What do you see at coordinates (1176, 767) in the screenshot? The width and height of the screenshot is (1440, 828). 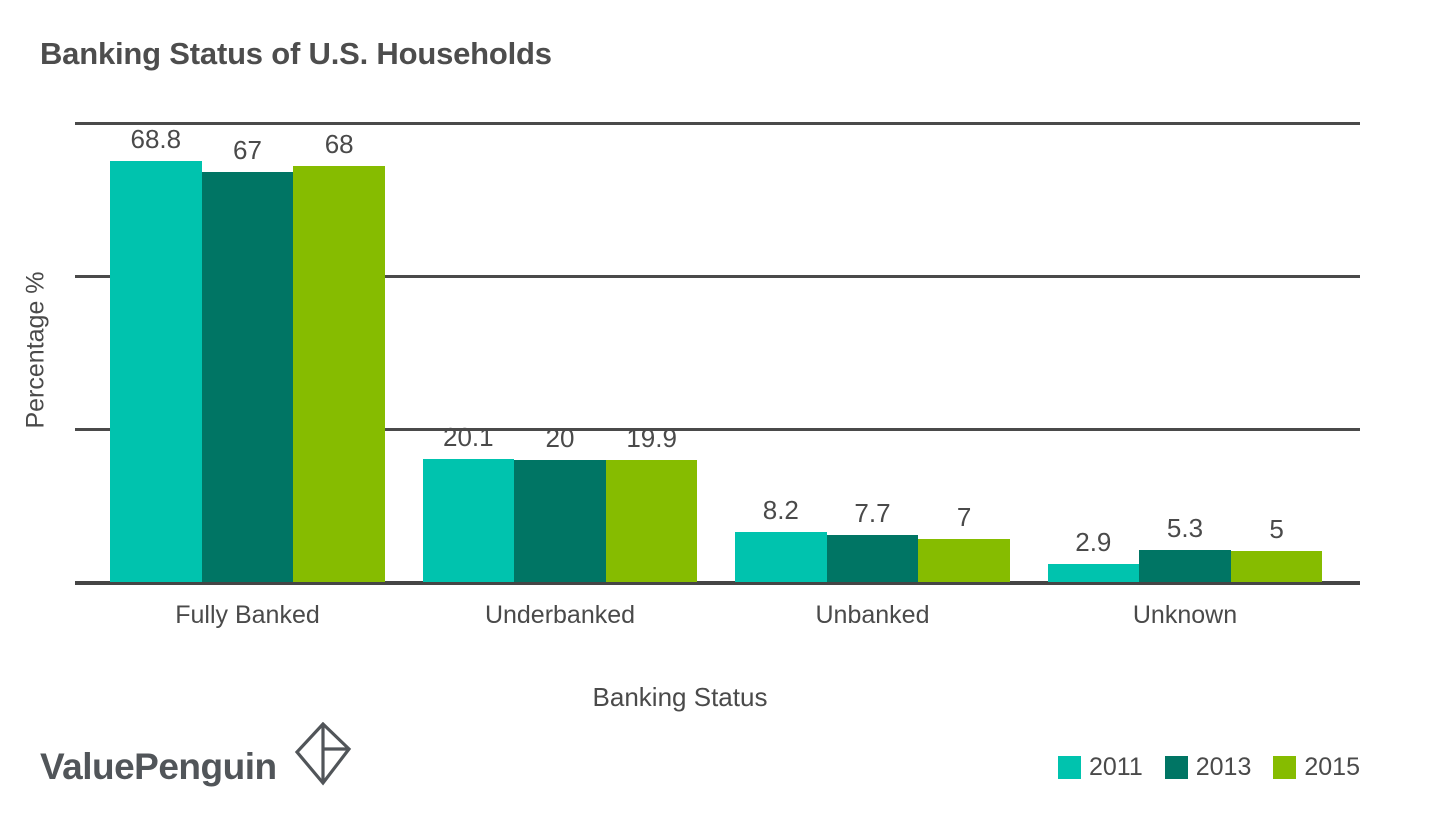 I see `legend-swatch-2013` at bounding box center [1176, 767].